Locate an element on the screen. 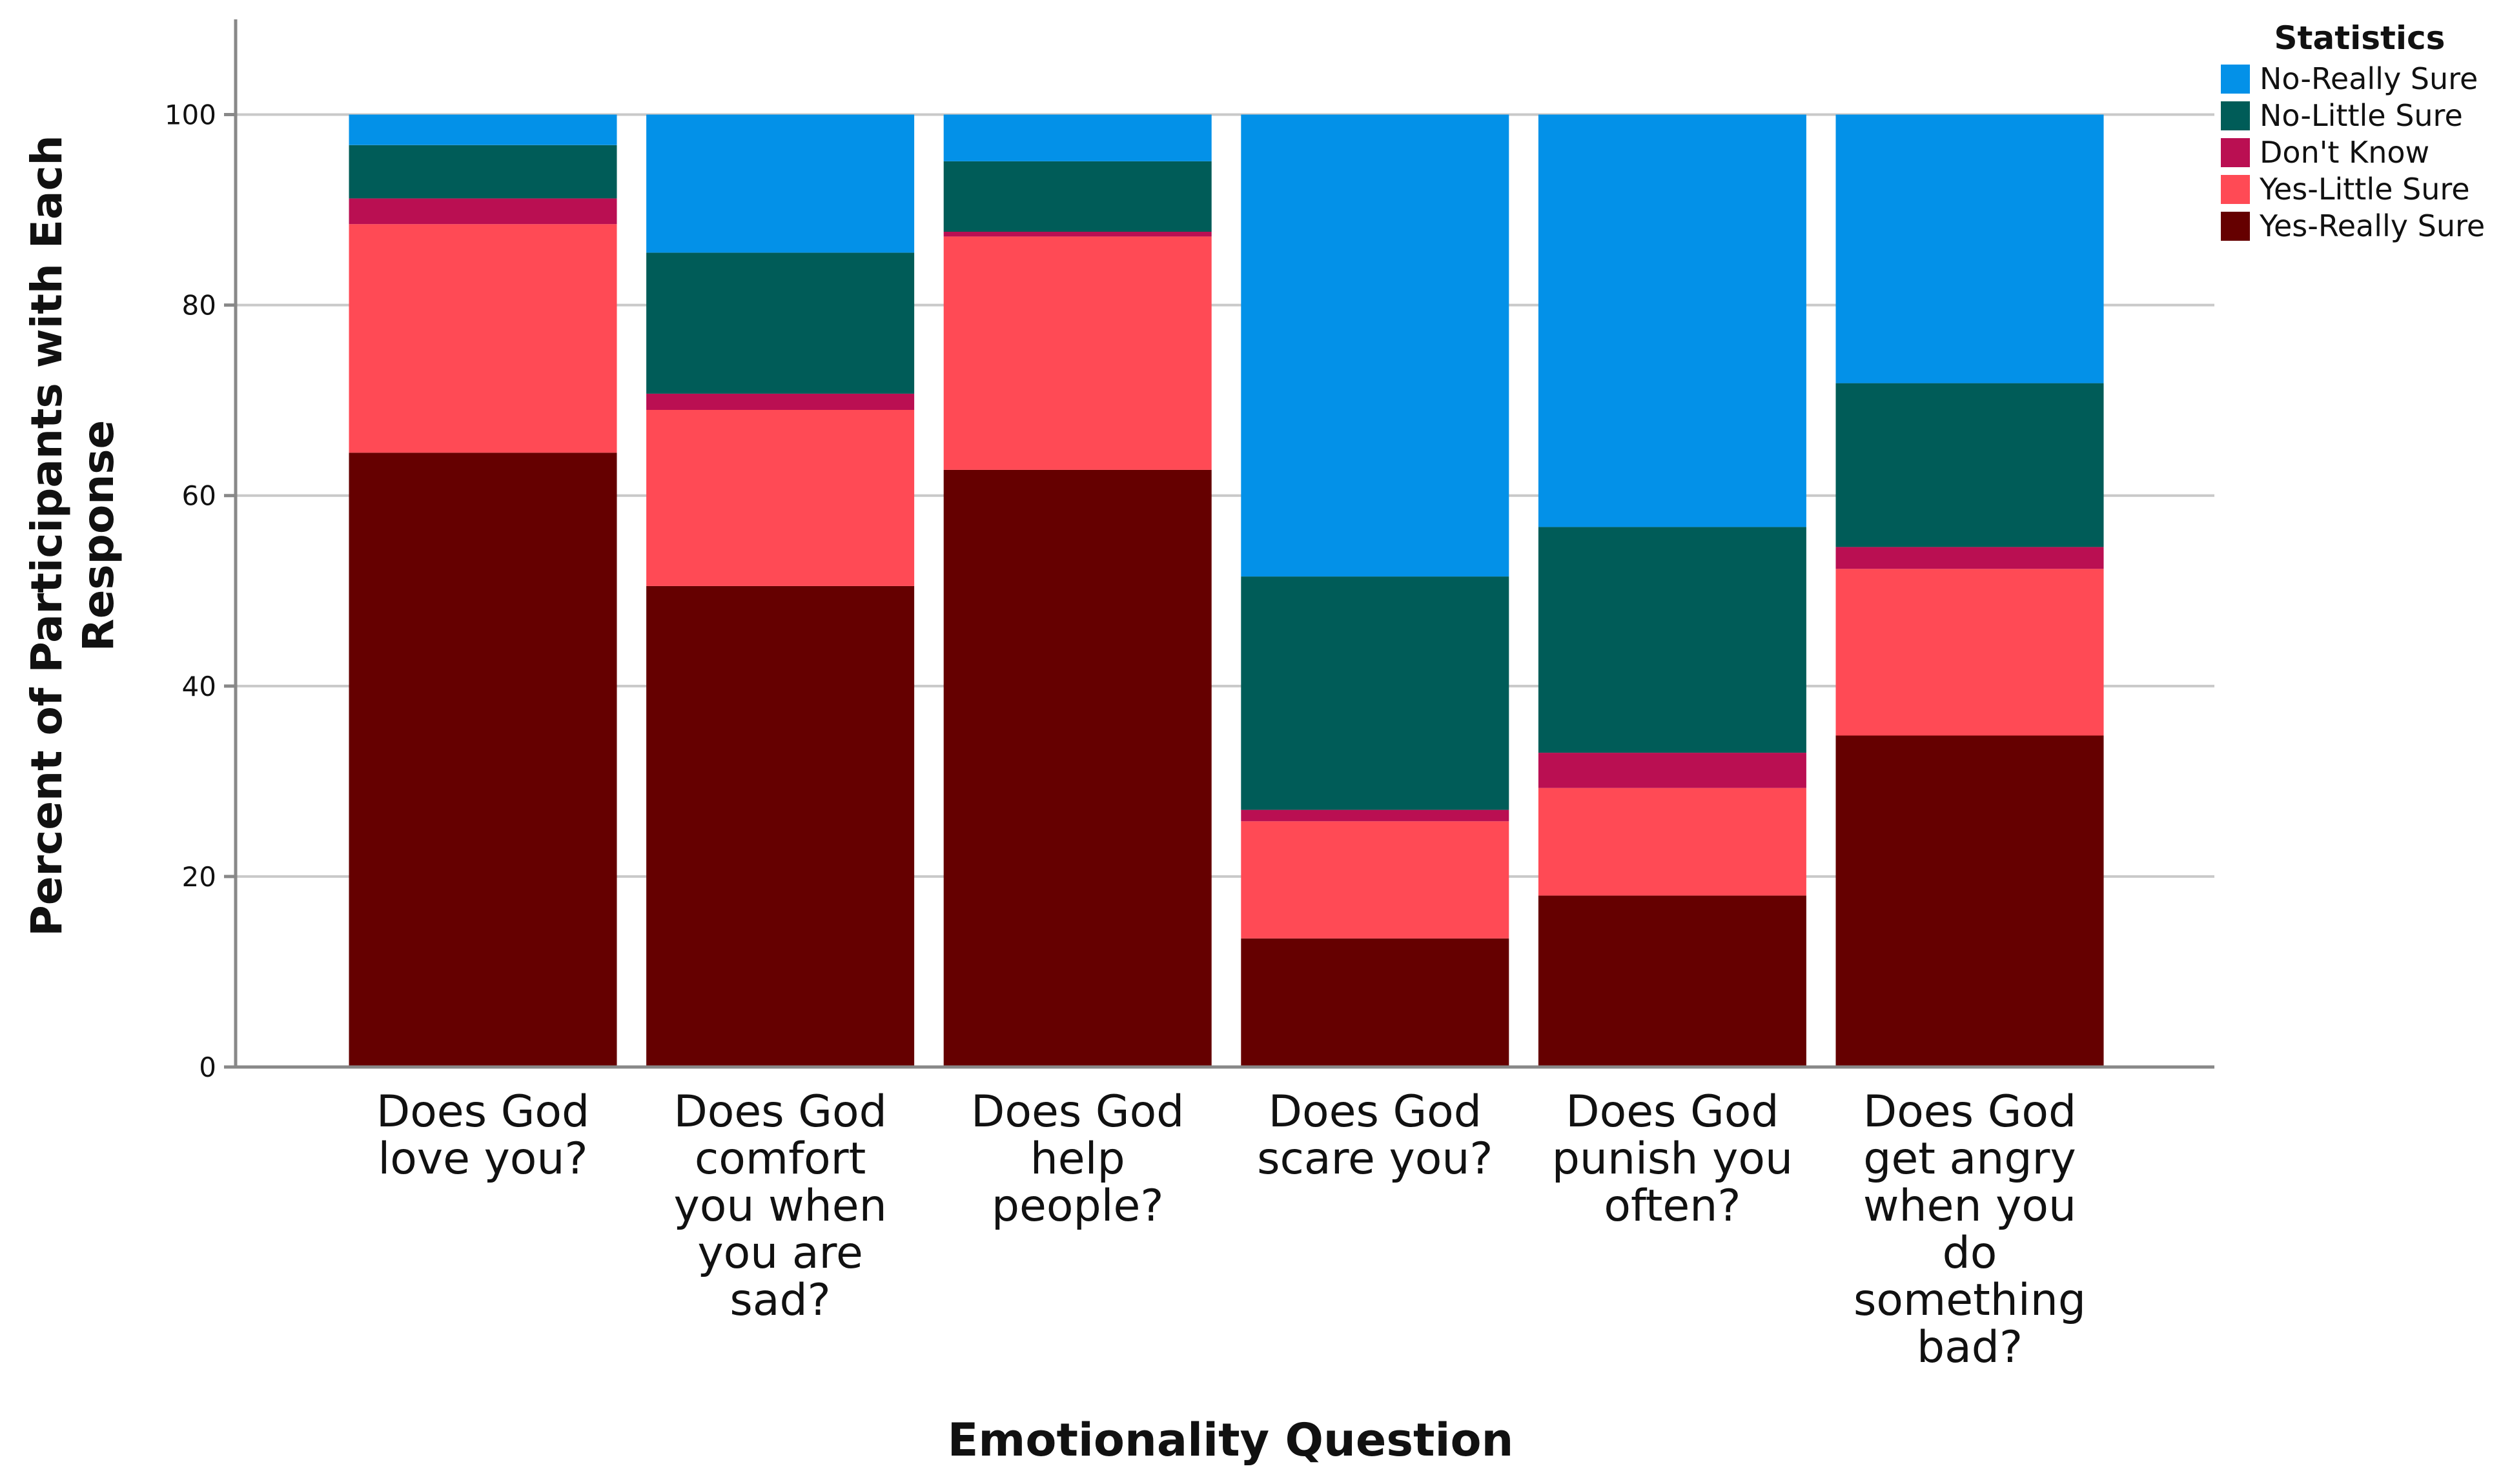 This screenshot has width=2512, height=1484. legend-label-yes-really-sure: Yes-Really Sure is located at coordinates (2372, 225).